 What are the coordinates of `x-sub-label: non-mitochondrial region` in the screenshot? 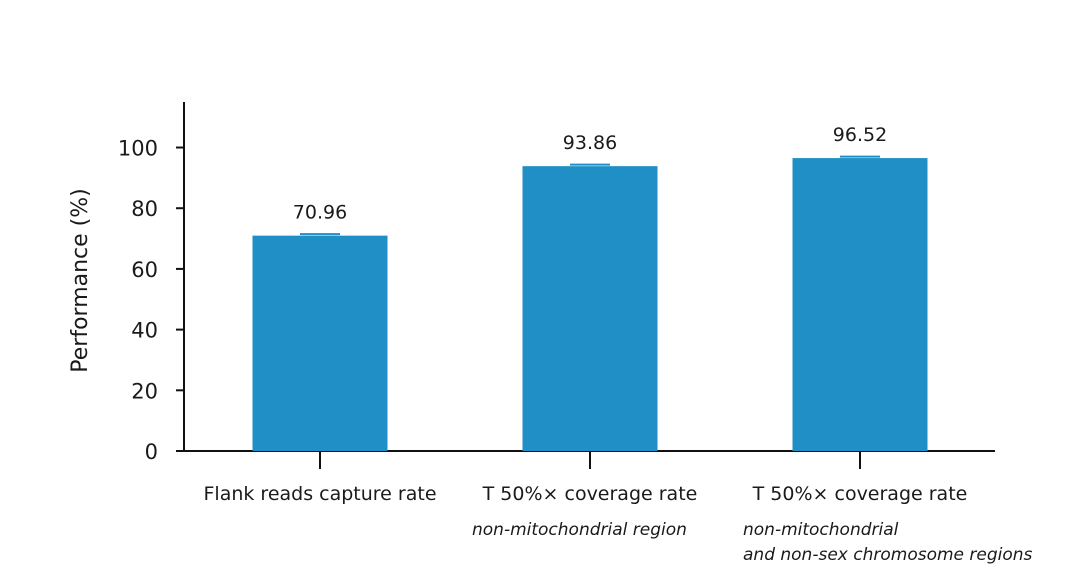 It's located at (579, 530).